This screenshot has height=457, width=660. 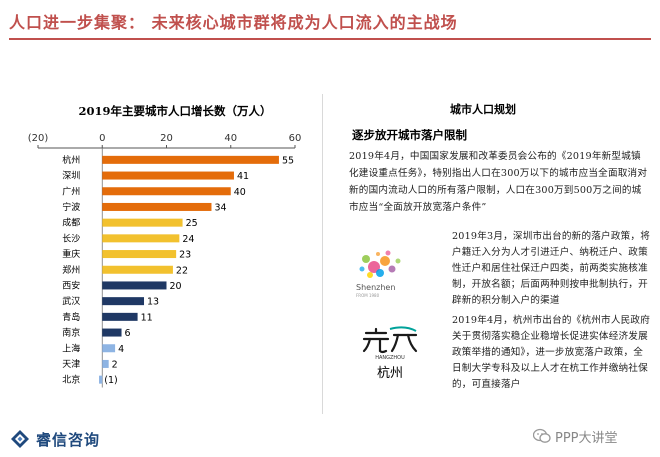 What do you see at coordinates (110, 380) in the screenshot?
I see `data-label: (1)` at bounding box center [110, 380].